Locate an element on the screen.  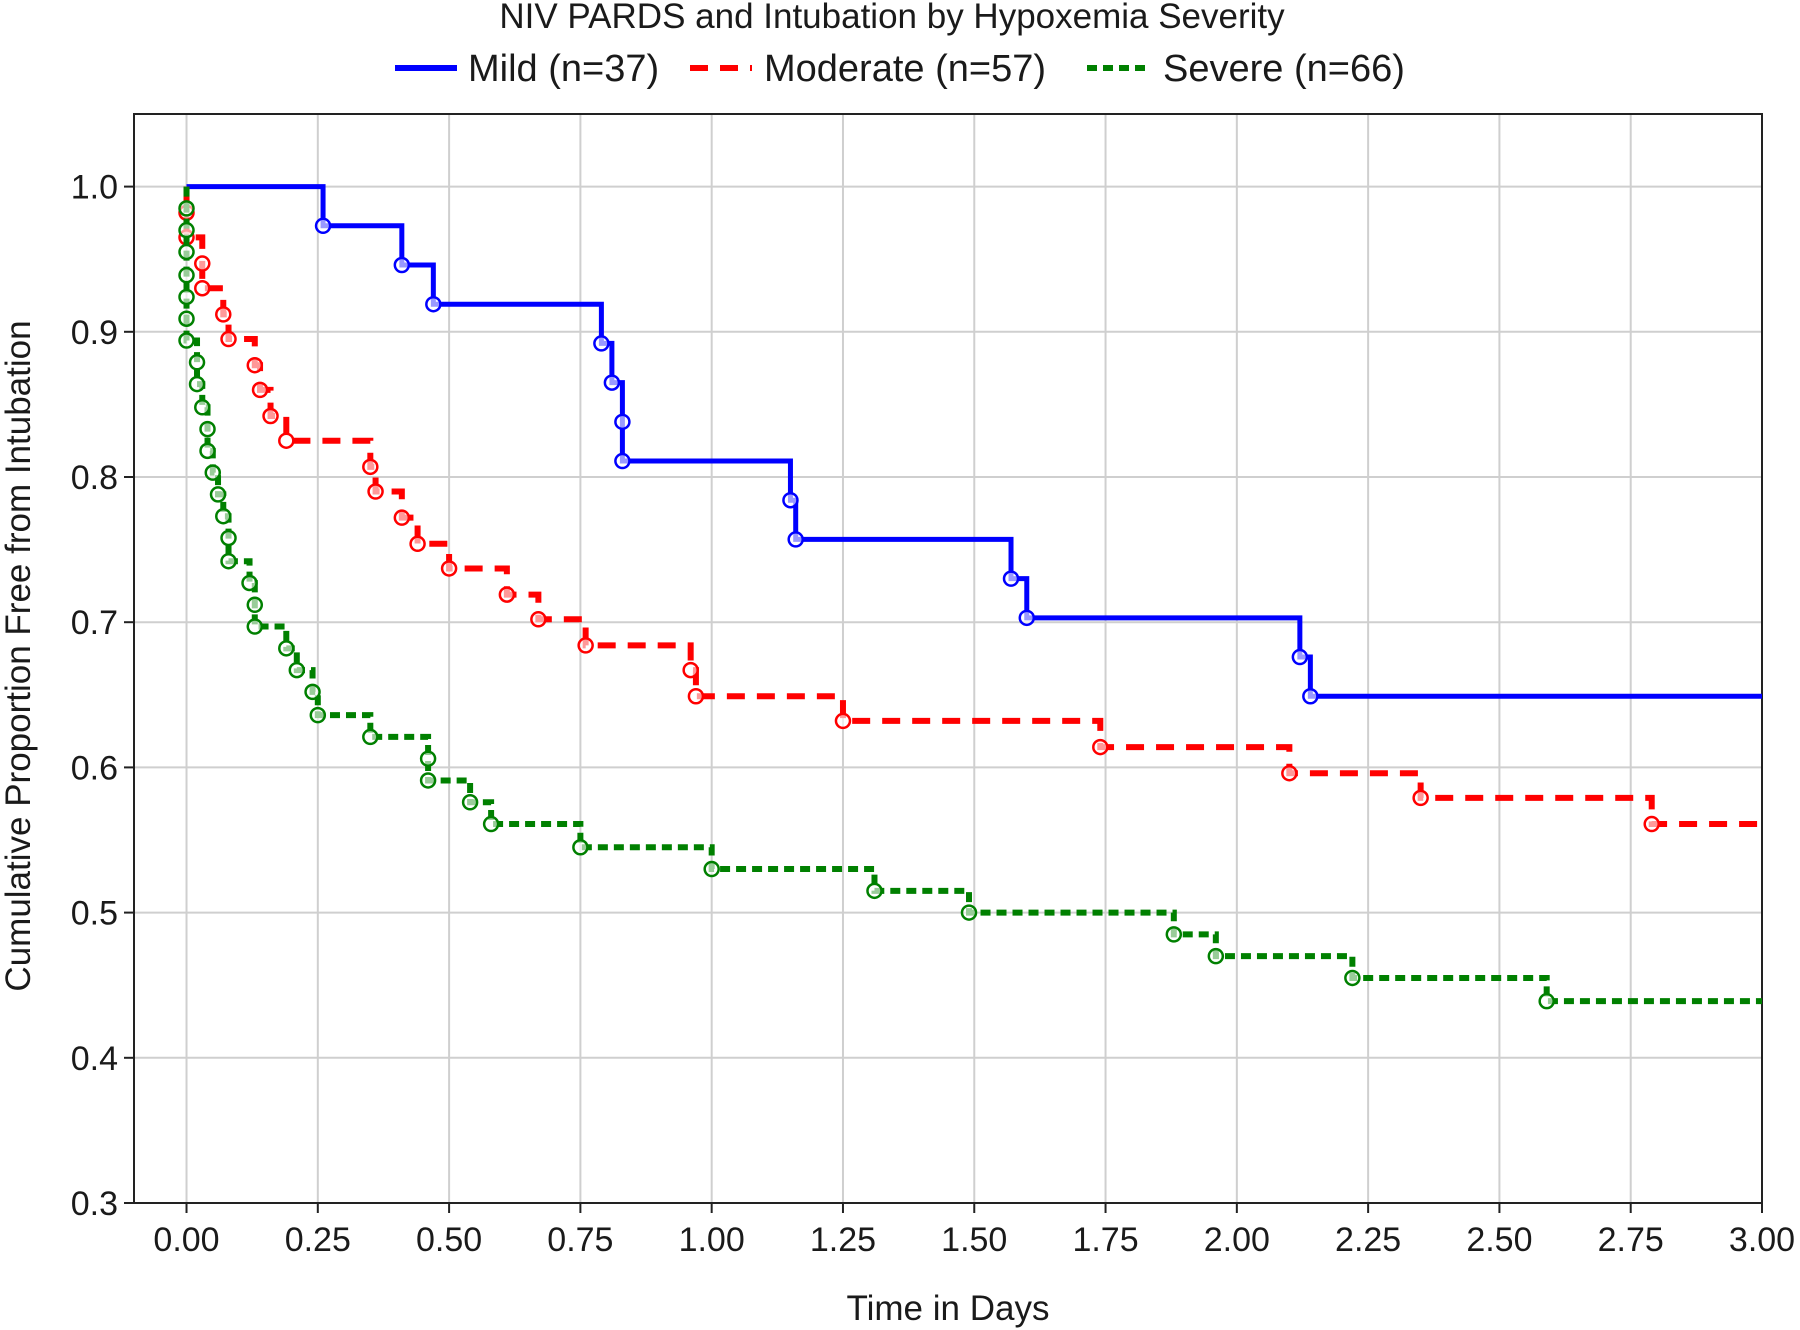
y-tick-label: 1.0 is located at coordinates (94, 188).